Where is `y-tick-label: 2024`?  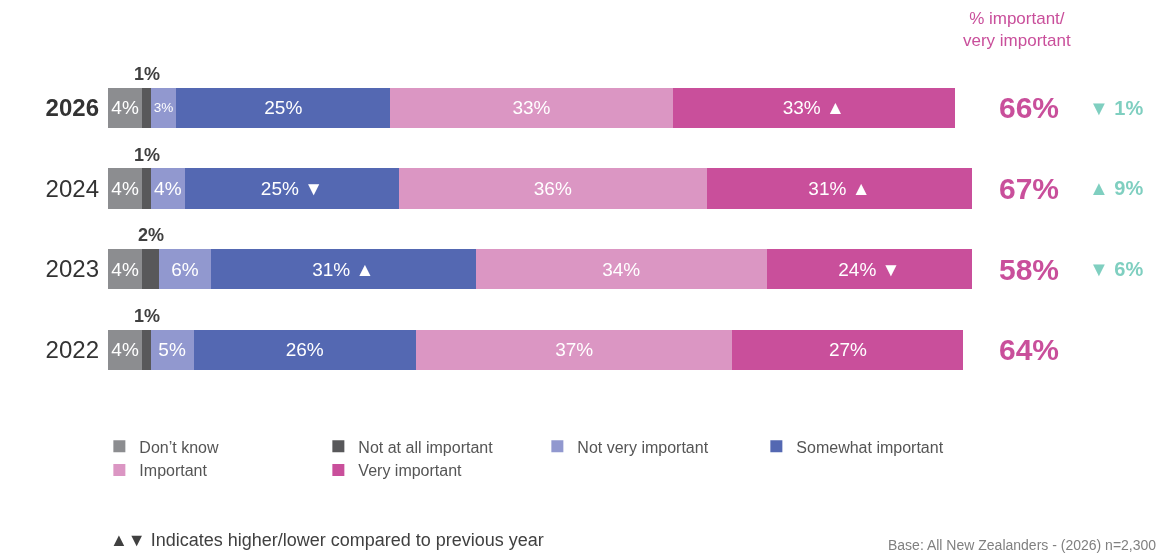 y-tick-label: 2024 is located at coordinates (72, 188).